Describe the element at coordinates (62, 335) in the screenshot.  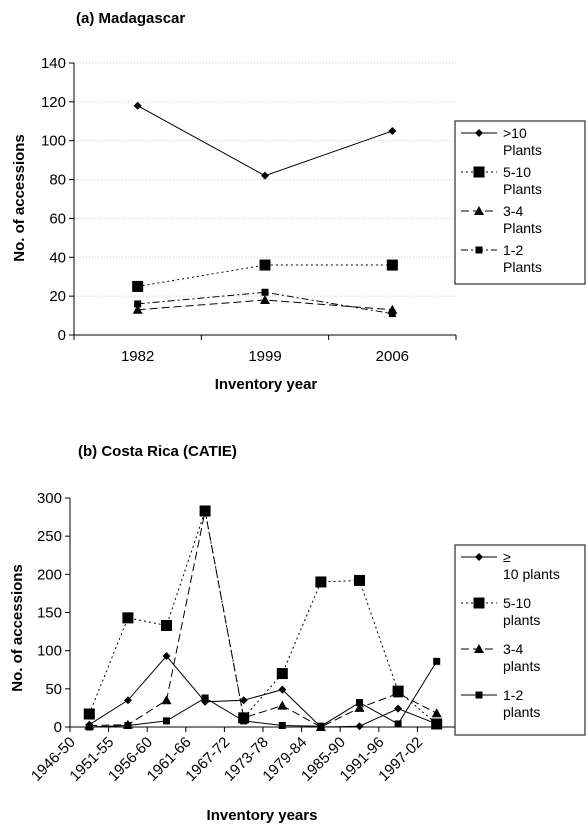
I see `y-tick-label-a-0: 0` at that location.